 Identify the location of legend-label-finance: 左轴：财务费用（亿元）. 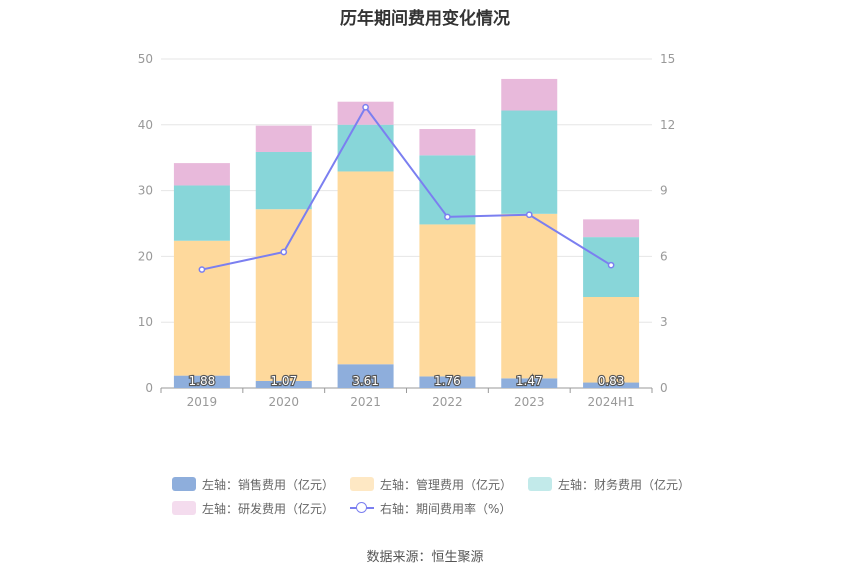
(624, 484).